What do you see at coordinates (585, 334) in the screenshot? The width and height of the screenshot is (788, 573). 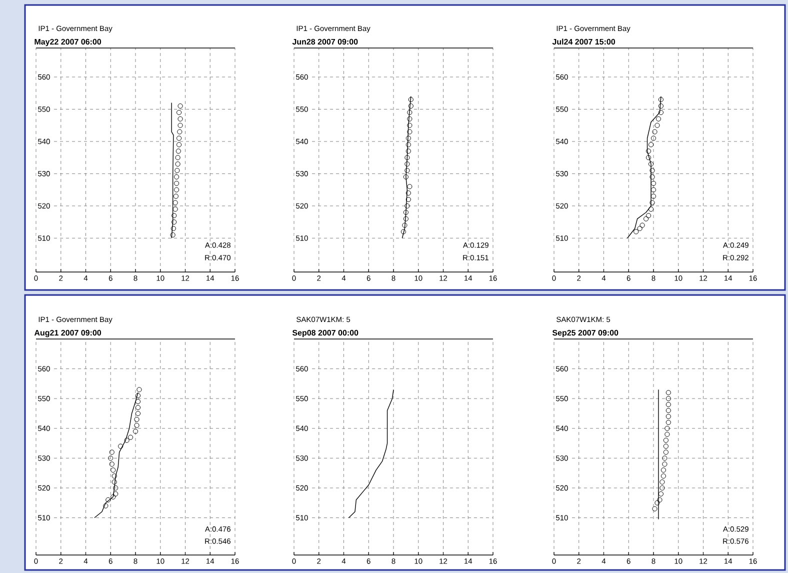 I see `chart-subtitle: Sep25 2007 09:00` at bounding box center [585, 334].